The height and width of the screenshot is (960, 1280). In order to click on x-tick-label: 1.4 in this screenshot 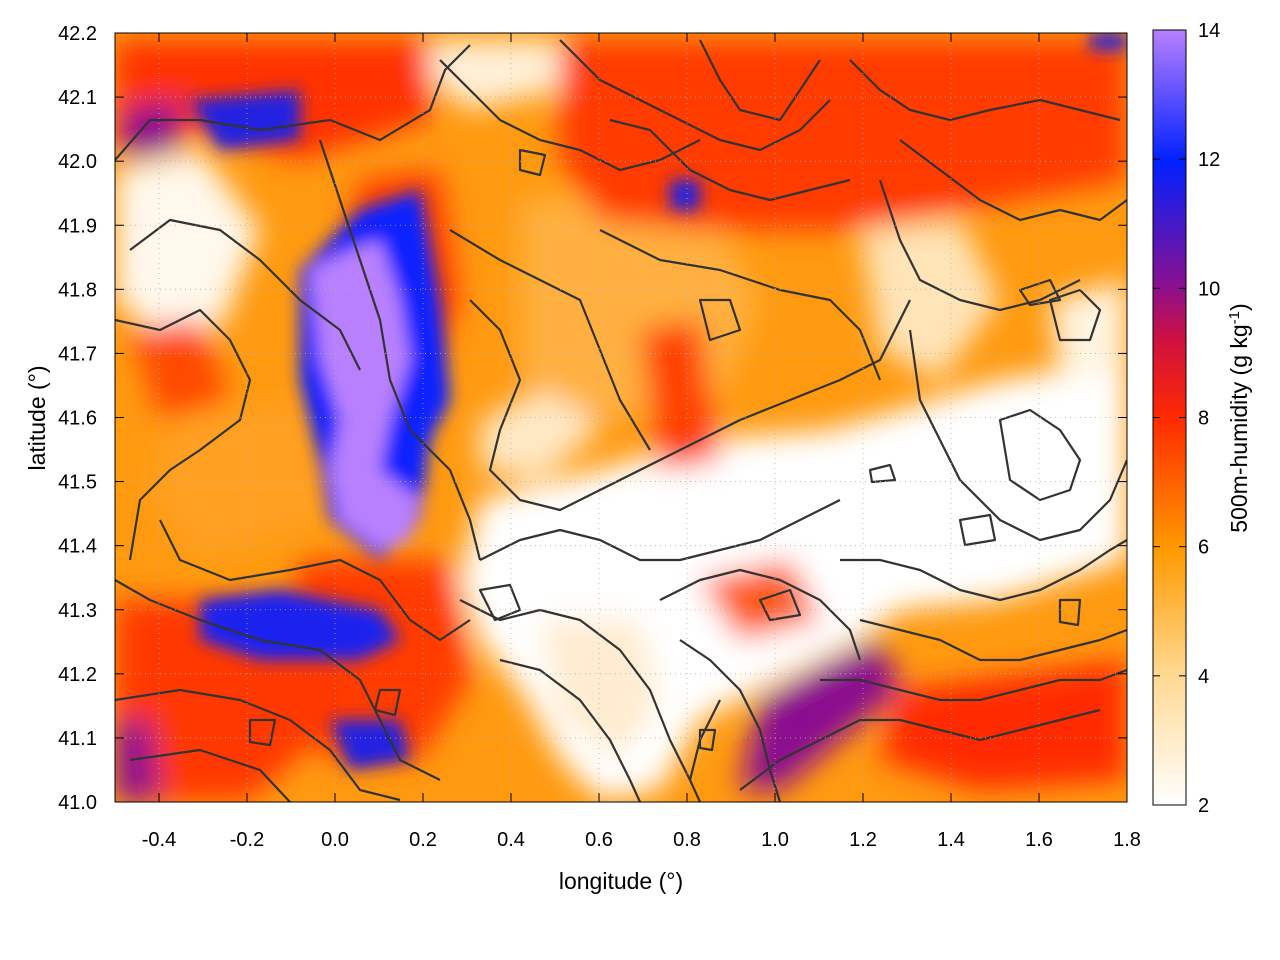, I will do `click(951, 840)`.